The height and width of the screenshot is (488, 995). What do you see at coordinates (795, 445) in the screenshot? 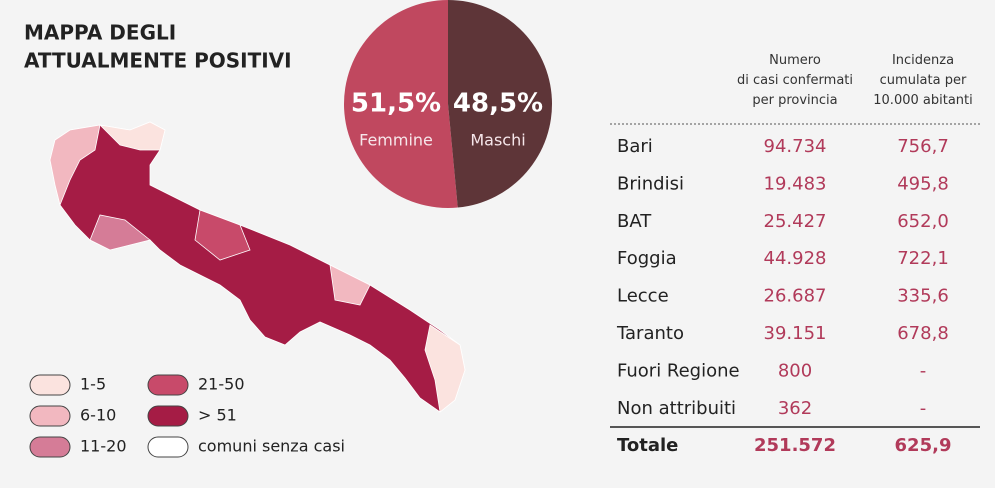
I see `total-cases: 251.572` at bounding box center [795, 445].